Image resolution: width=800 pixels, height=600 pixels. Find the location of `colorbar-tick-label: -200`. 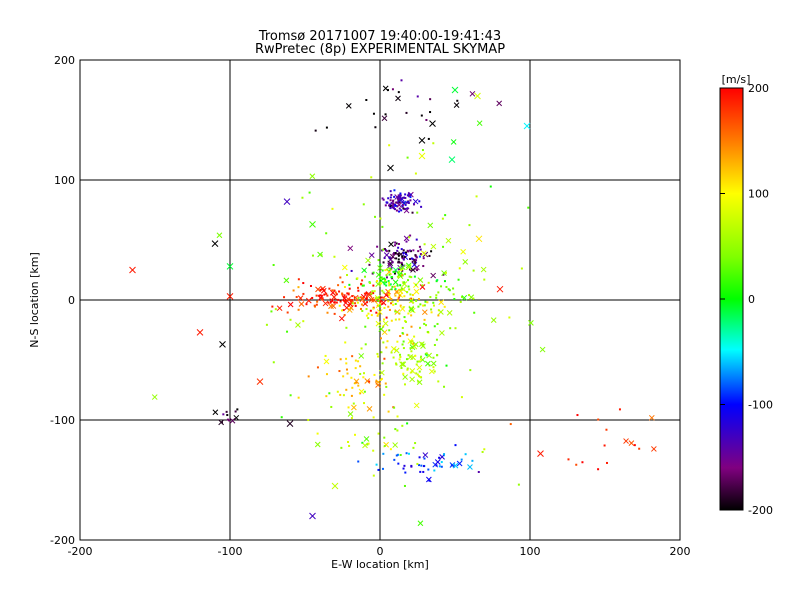

colorbar-tick-label: -200 is located at coordinates (760, 510).